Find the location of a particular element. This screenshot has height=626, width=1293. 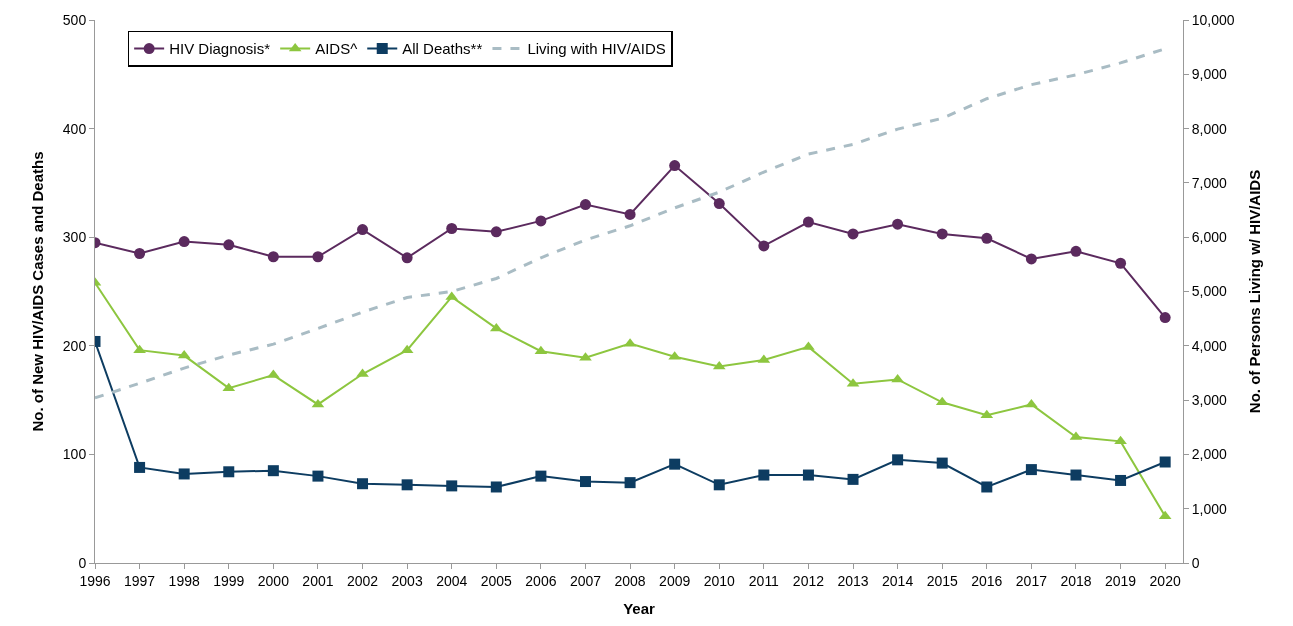

x-tick-label: 1996 is located at coordinates (95, 580).